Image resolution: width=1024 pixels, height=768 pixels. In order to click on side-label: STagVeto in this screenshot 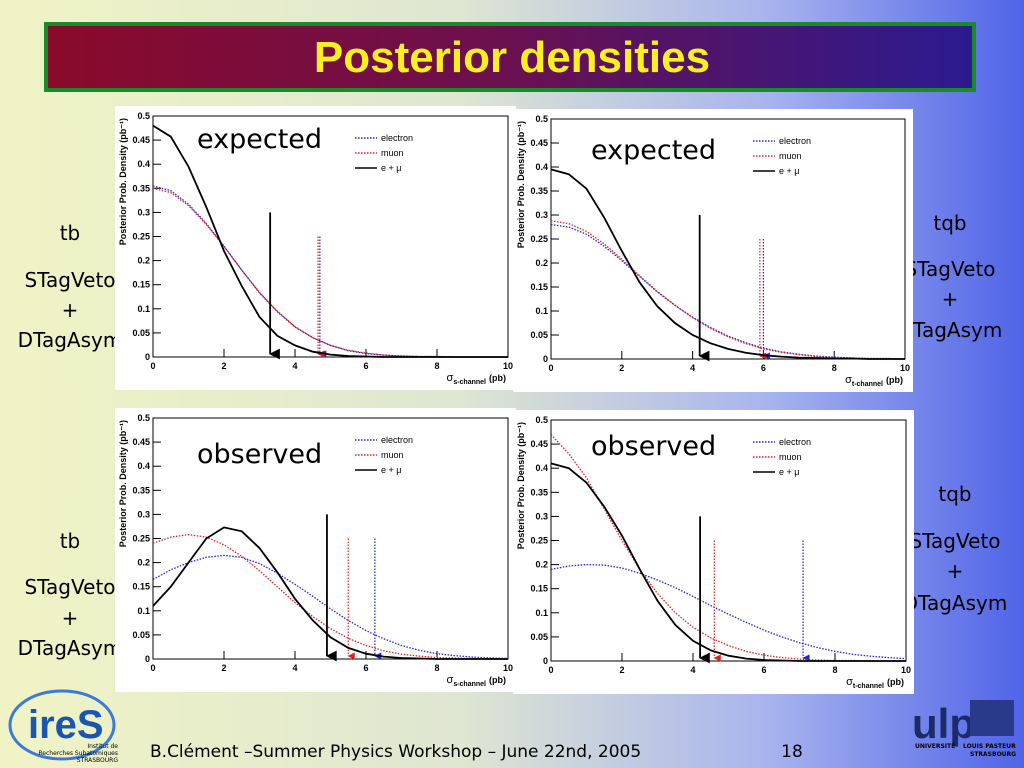, I will do `click(949, 269)`.